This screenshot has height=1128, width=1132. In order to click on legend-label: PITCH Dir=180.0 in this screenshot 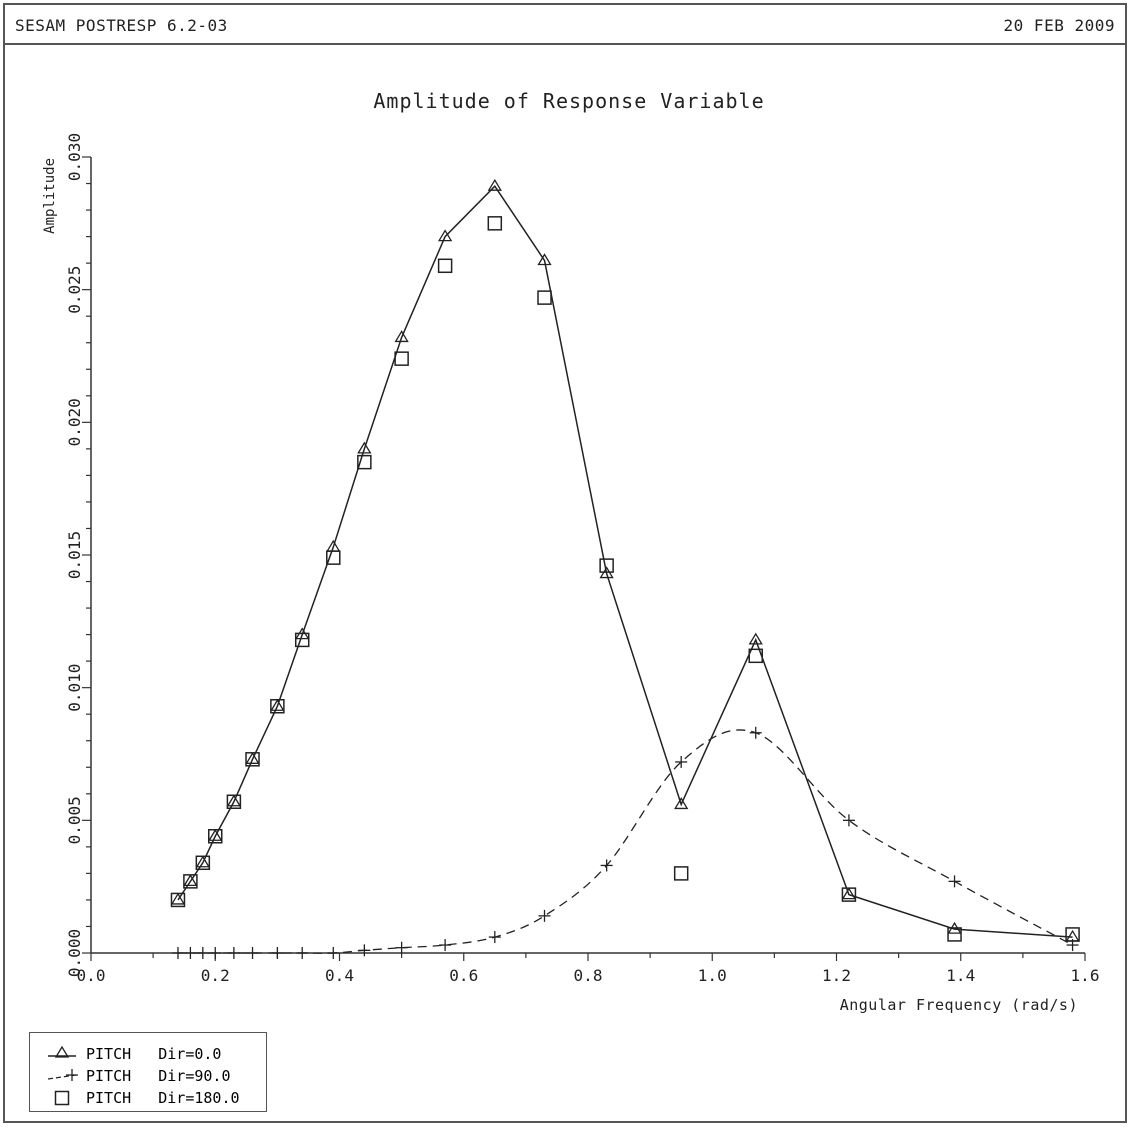, I will do `click(163, 1098)`.